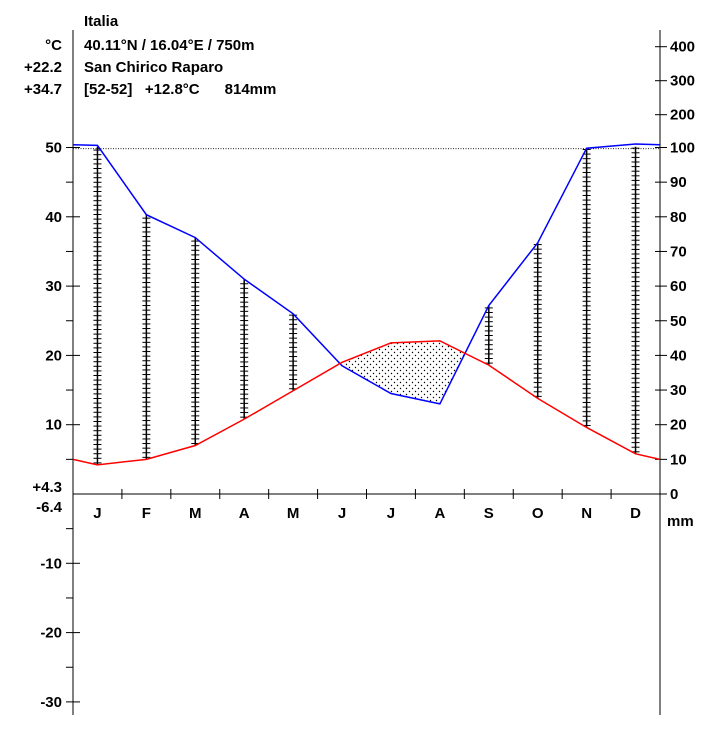  Describe the element at coordinates (53, 286) in the screenshot. I see `temp-tick-label: 30` at that location.